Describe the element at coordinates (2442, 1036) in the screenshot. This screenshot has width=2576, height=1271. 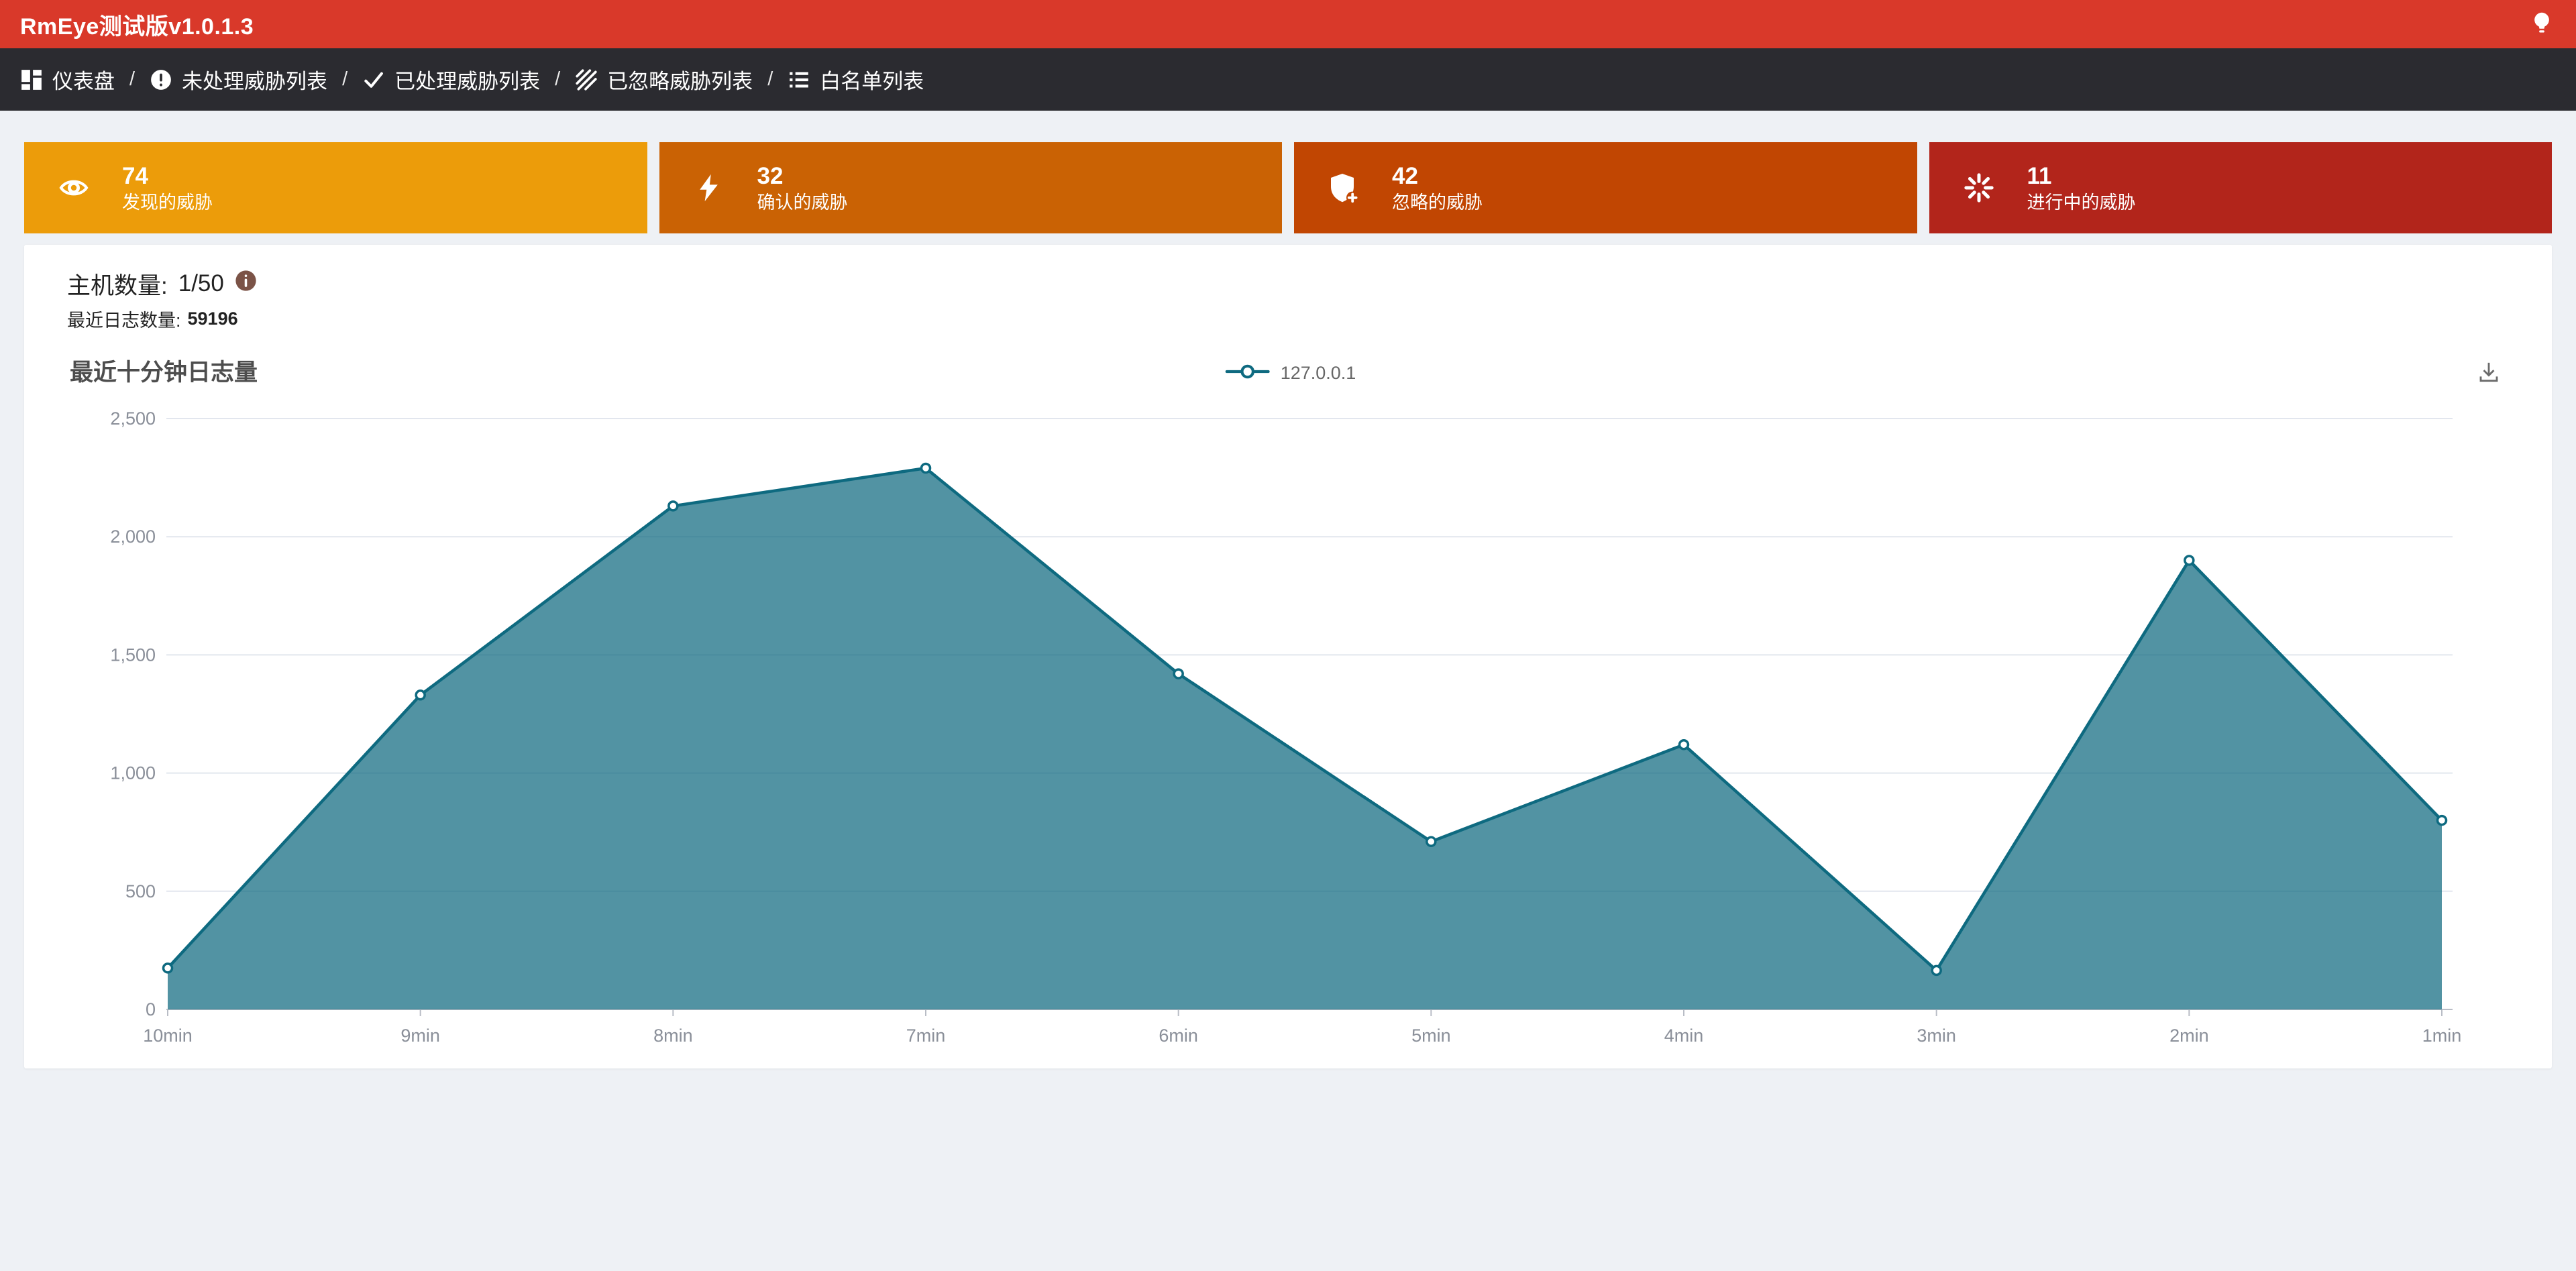
I see `x-axis-tick-label: 1min` at that location.